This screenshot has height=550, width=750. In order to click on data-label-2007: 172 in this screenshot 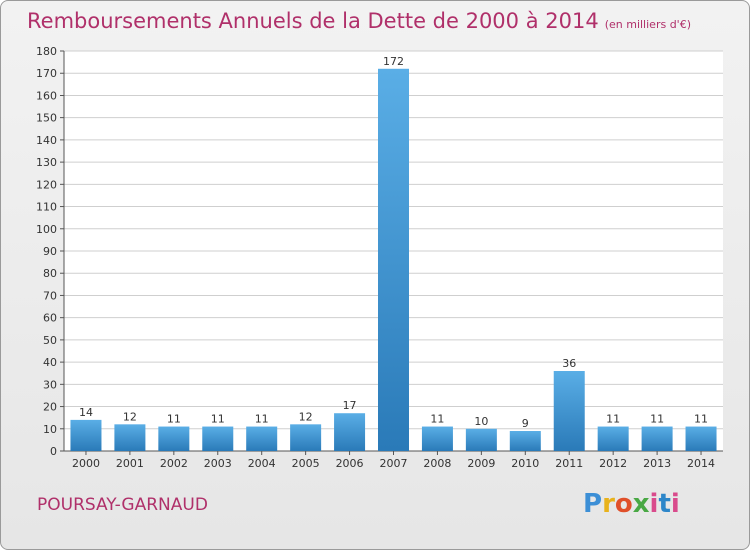, I will do `click(393, 61)`.